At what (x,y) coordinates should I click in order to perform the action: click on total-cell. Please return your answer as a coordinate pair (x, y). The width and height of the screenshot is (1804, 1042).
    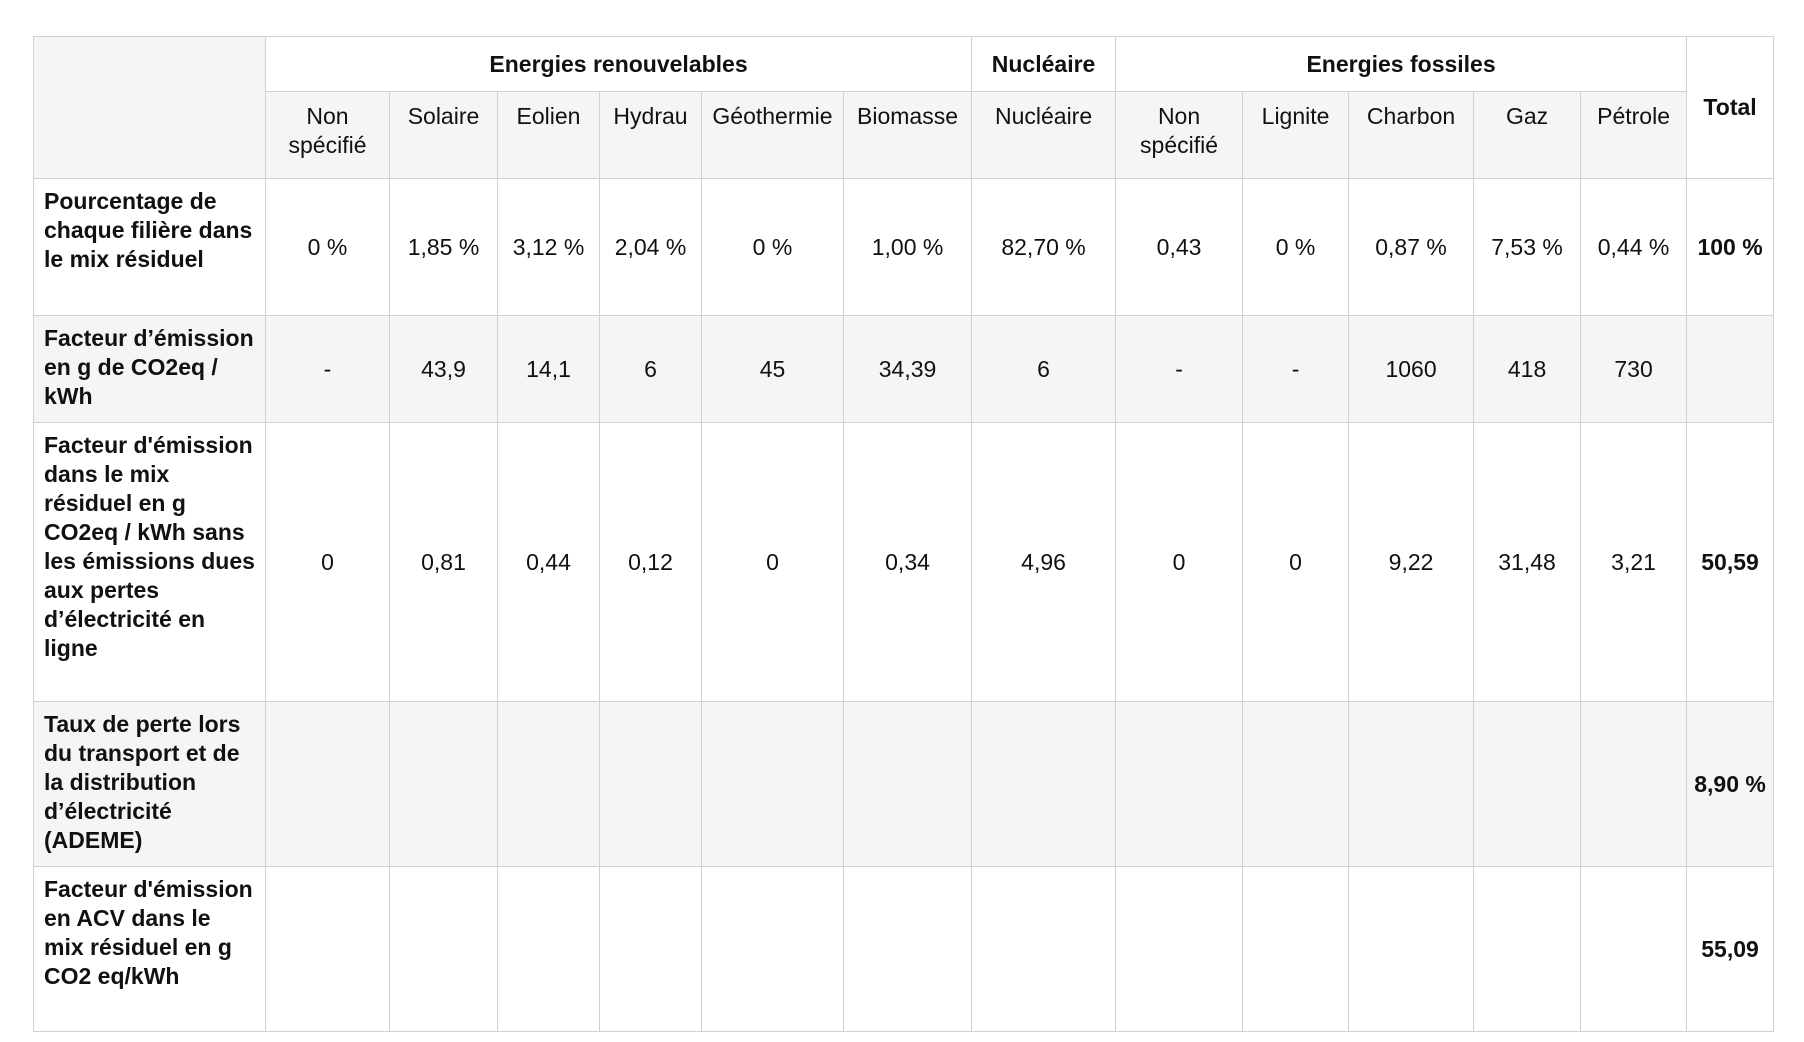
    Looking at the image, I should click on (1730, 369).